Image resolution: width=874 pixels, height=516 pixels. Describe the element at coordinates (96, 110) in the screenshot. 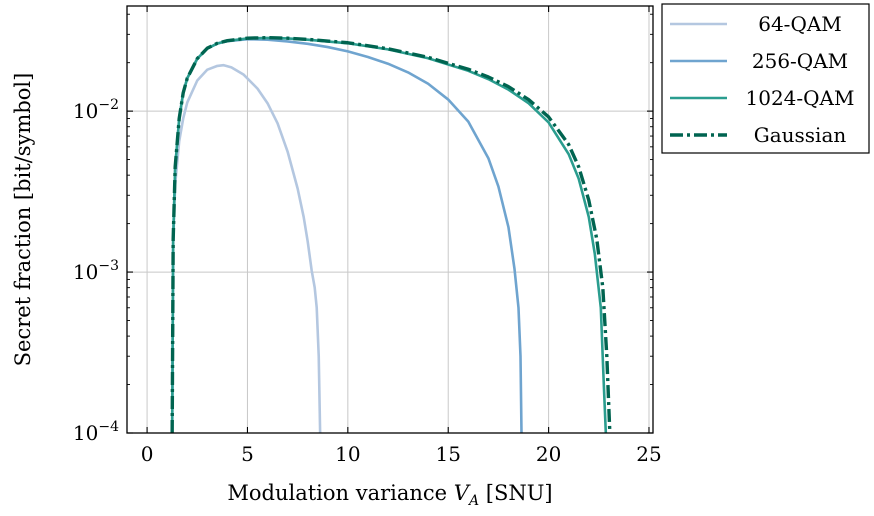

I see `y-tick-label: 10⁻²` at that location.